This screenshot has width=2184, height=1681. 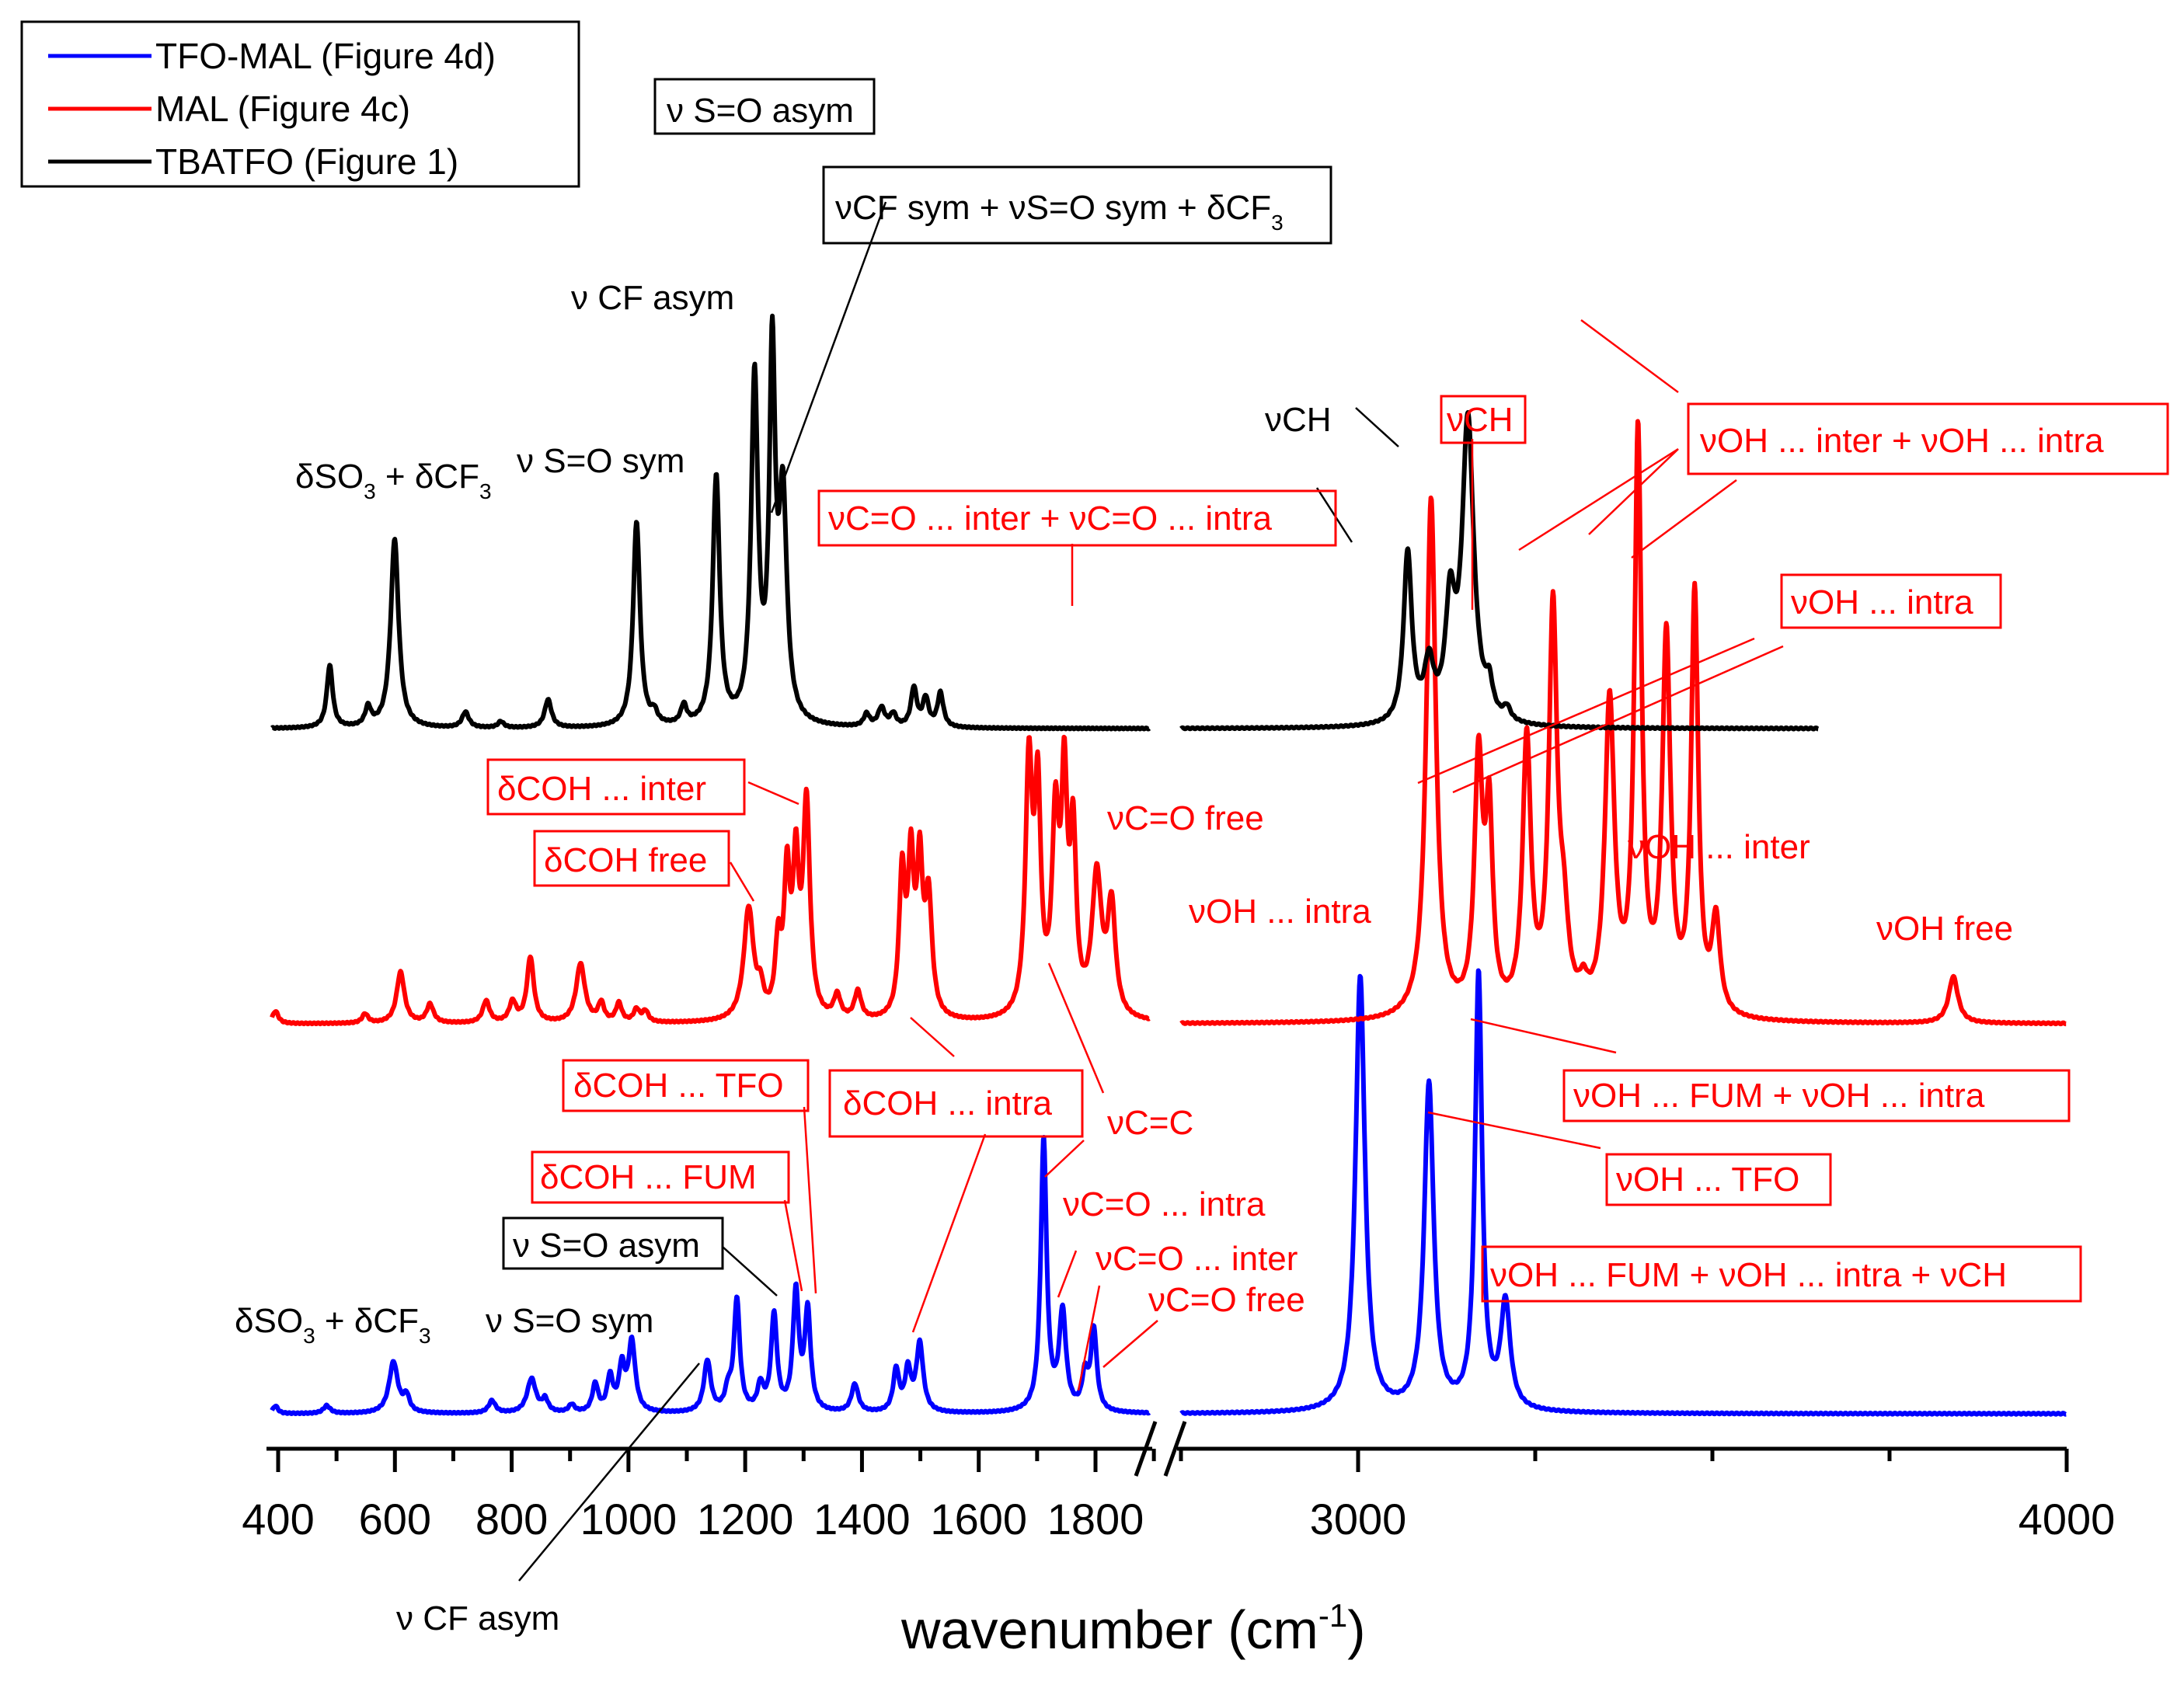 What do you see at coordinates (1050, 518) in the screenshot?
I see `label-co-inter-intra: νC=O ... inter + νC=O ... intra` at bounding box center [1050, 518].